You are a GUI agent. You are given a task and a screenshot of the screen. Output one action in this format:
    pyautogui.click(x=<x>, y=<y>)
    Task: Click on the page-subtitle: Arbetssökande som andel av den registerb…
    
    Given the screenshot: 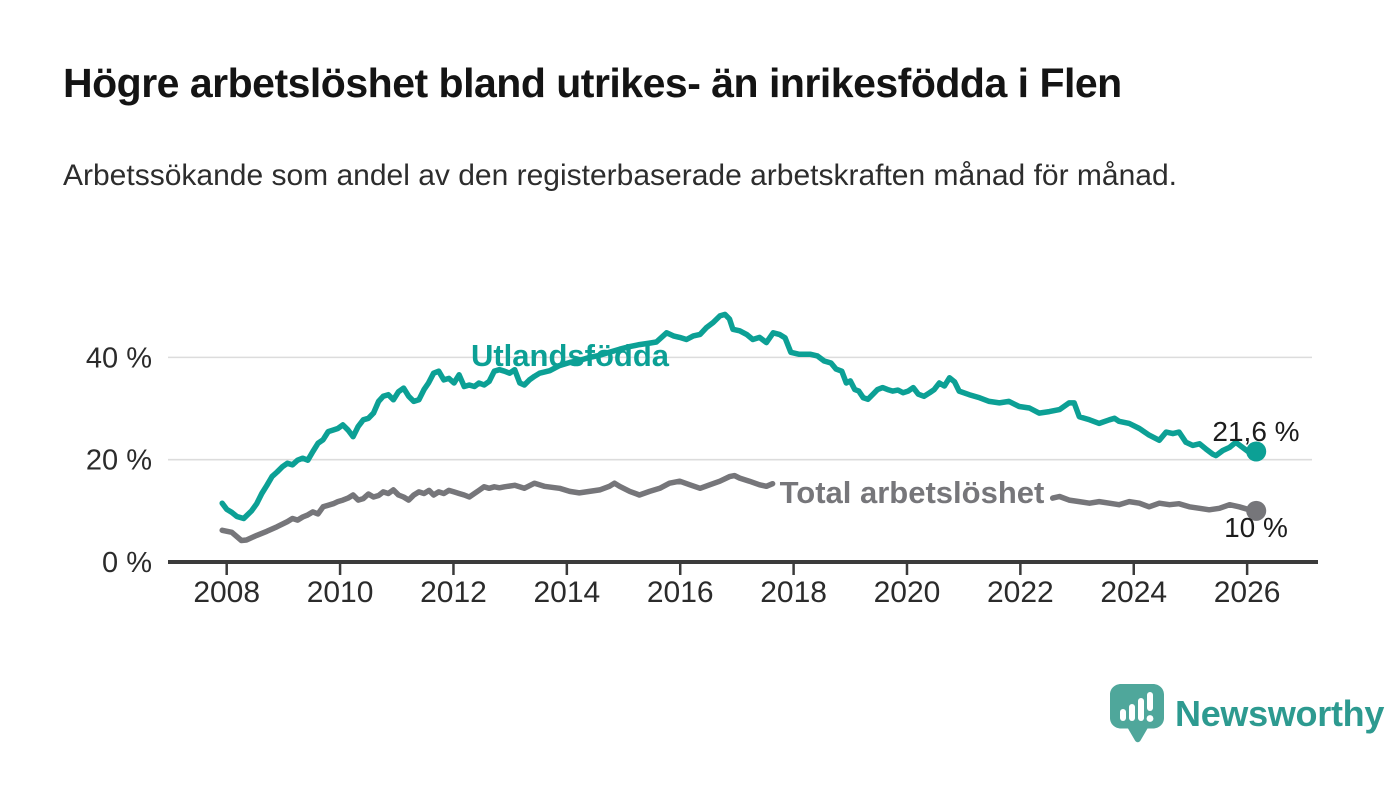 What is the action you would take?
    pyautogui.click(x=620, y=175)
    